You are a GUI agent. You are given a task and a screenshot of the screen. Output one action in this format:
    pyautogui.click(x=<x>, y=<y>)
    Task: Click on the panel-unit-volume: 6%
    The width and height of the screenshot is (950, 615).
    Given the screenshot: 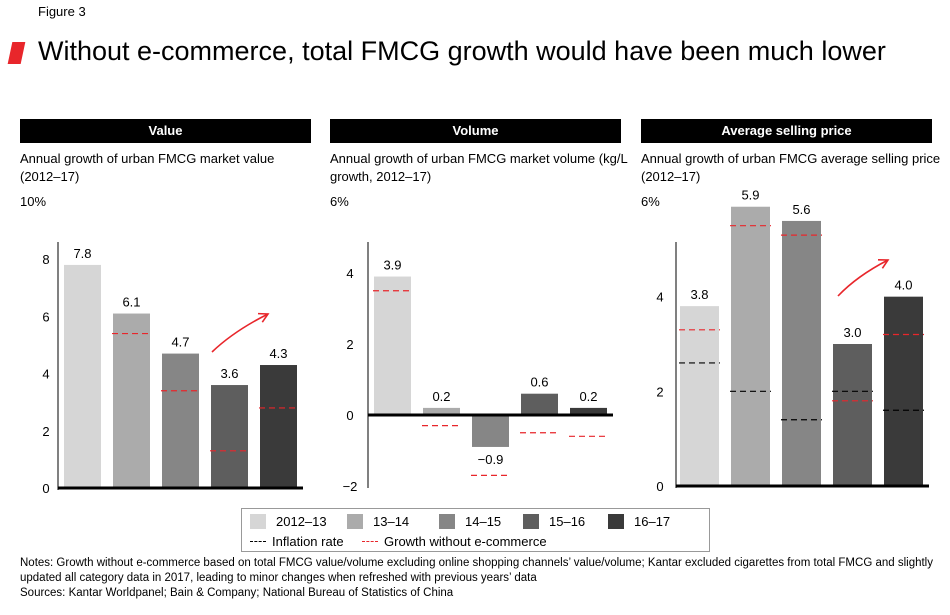 What is the action you would take?
    pyautogui.click(x=339, y=201)
    